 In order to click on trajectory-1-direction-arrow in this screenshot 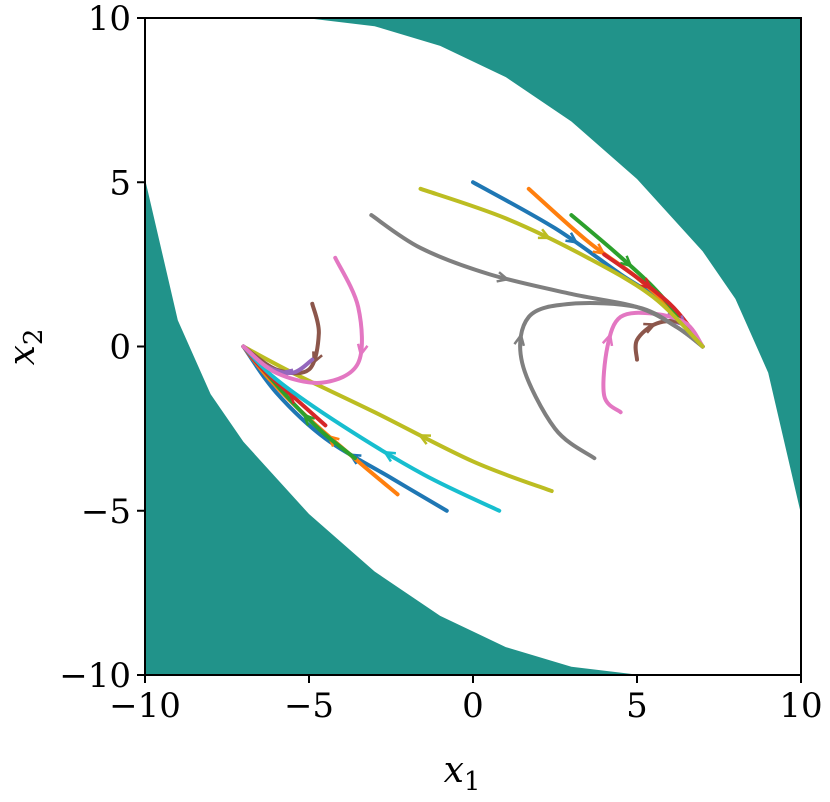, I will do `click(572, 238)`.